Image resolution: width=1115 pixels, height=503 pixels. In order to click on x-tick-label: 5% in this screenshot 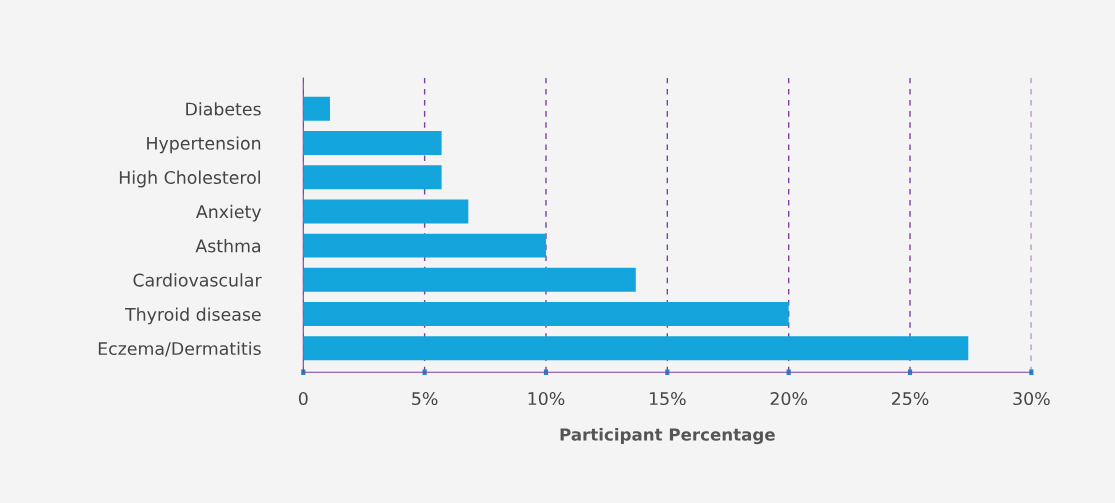, I will do `click(425, 398)`.